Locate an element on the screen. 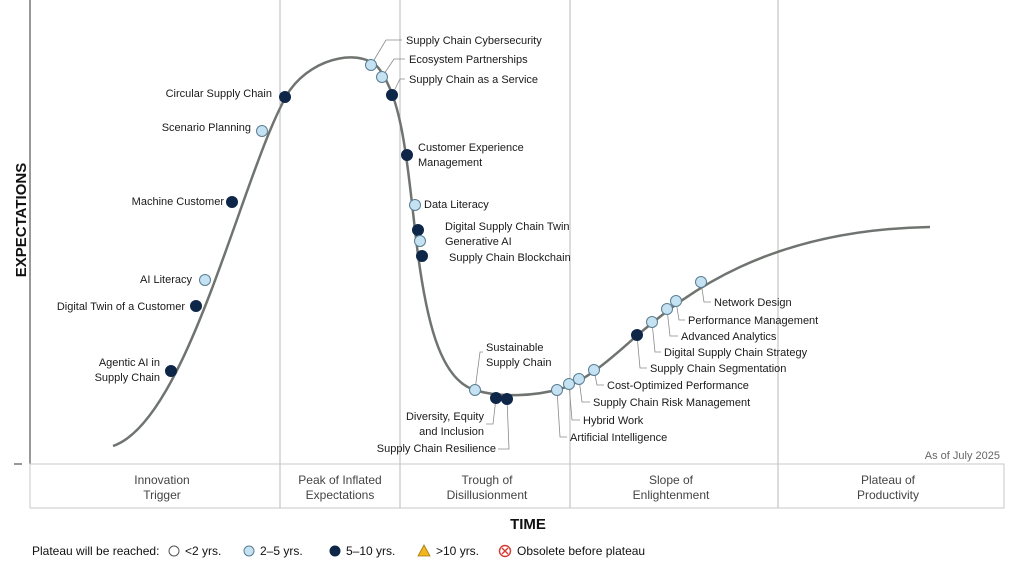  tech-label: Supply Chain Cybersecurity is located at coordinates (474, 41).